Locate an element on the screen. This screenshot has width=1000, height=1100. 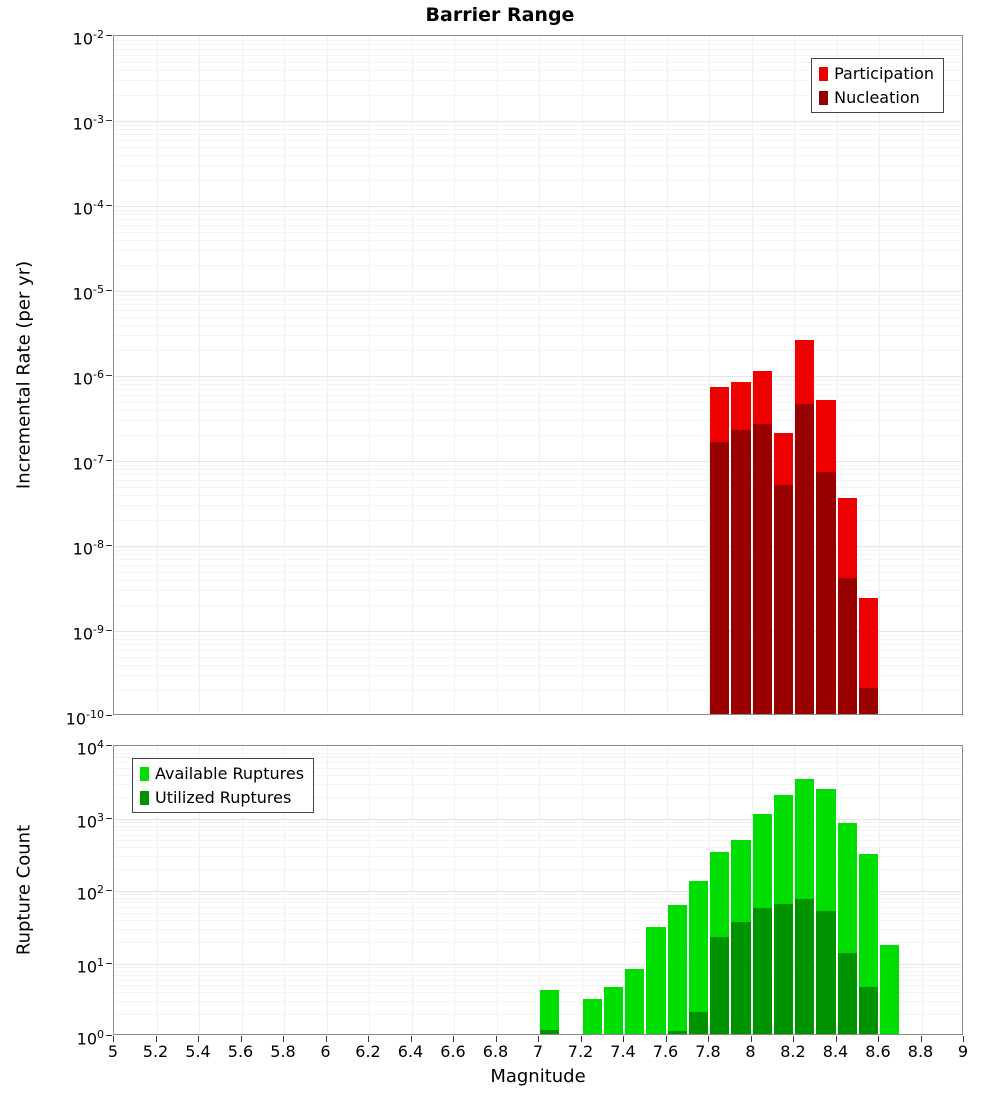
x-tick-label: 8.4 is located at coordinates (835, 1051).